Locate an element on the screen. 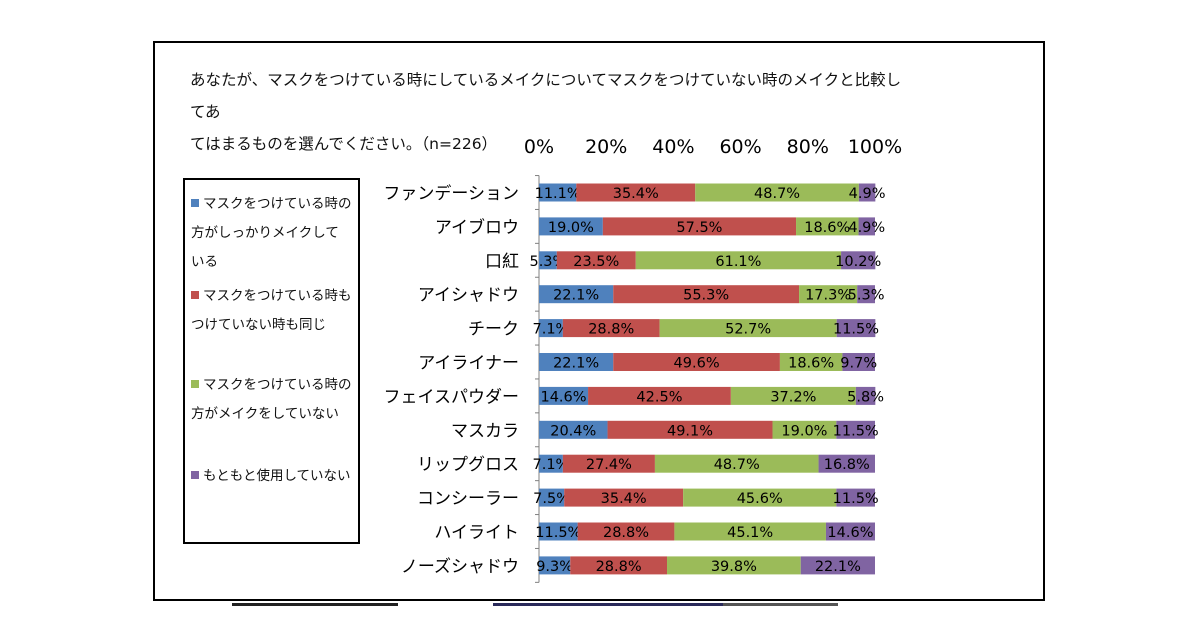 The image size is (1200, 642). category-label: アイブロウ is located at coordinates (477, 227).